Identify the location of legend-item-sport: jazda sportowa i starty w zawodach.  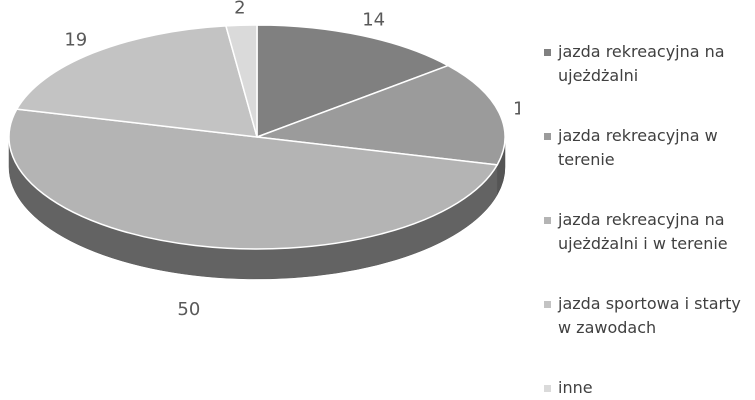
(647, 316).